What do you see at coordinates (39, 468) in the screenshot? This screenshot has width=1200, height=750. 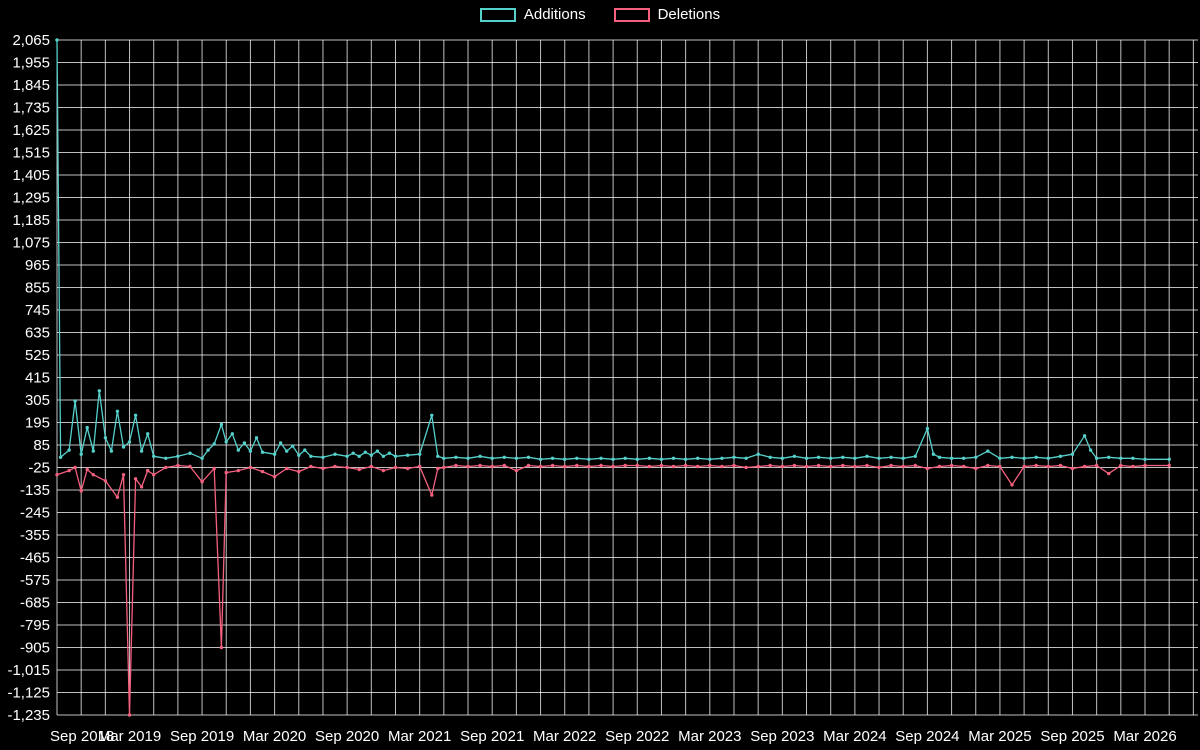 I see `y-axis-tick-label: -25` at bounding box center [39, 468].